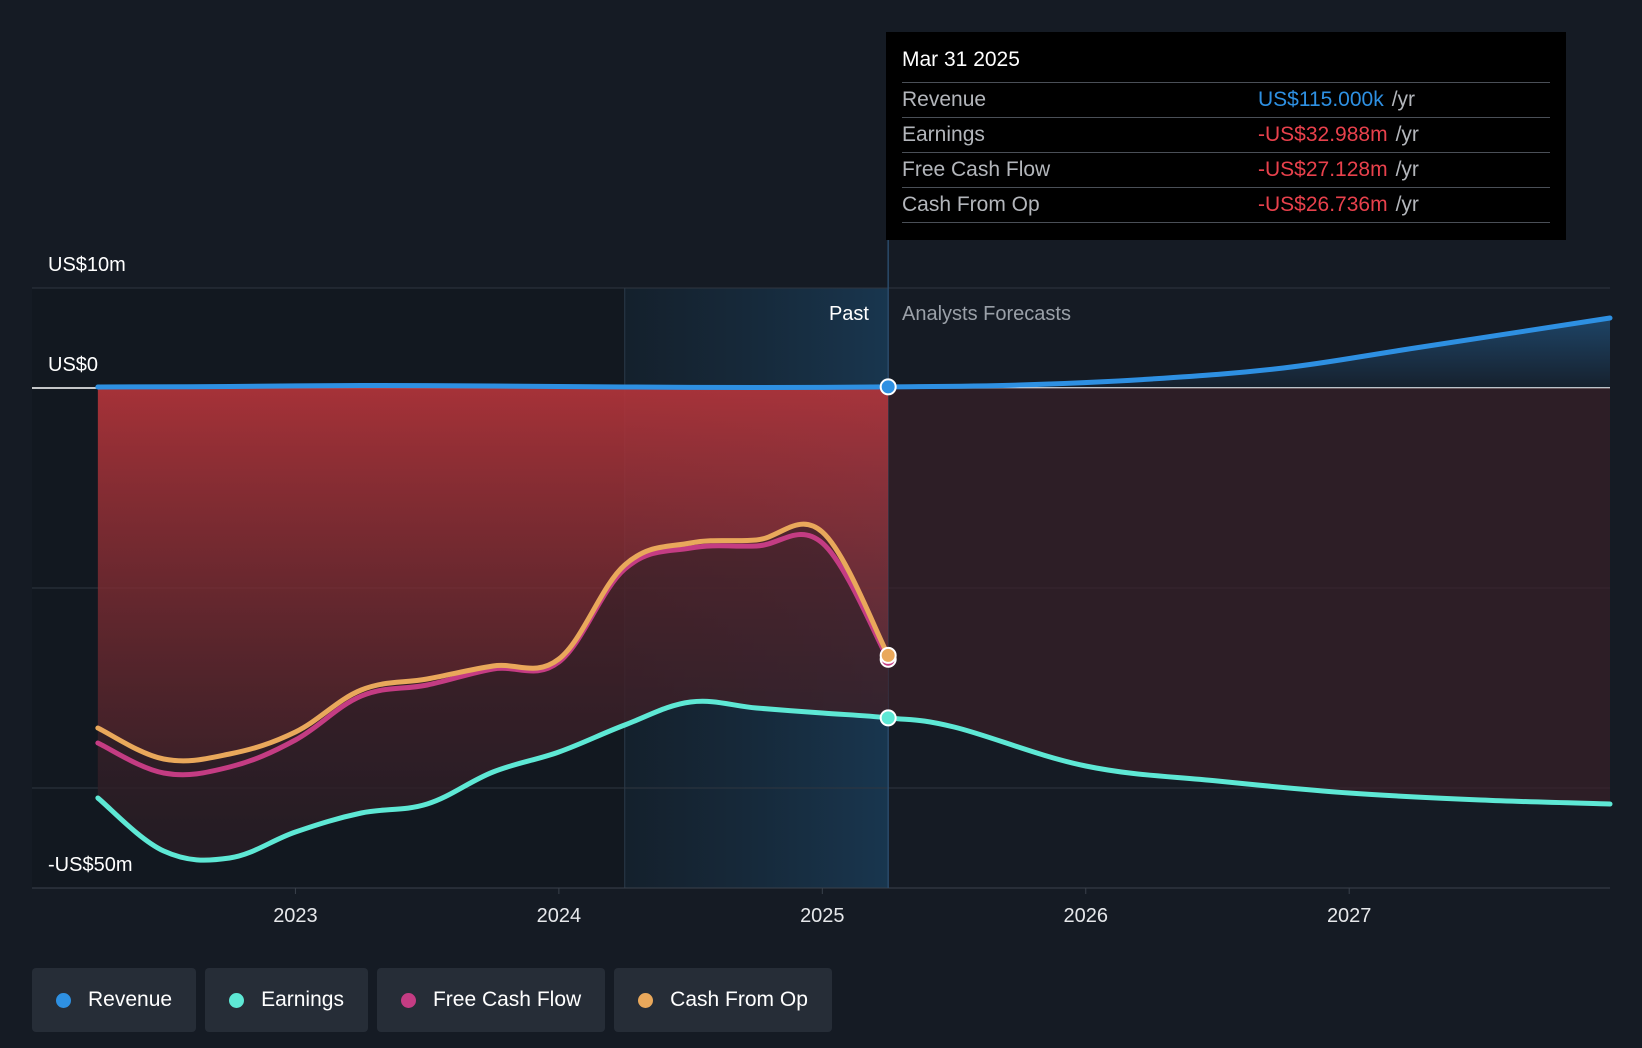 The image size is (1642, 1048). What do you see at coordinates (888, 387) in the screenshot?
I see `marker-revenue` at bounding box center [888, 387].